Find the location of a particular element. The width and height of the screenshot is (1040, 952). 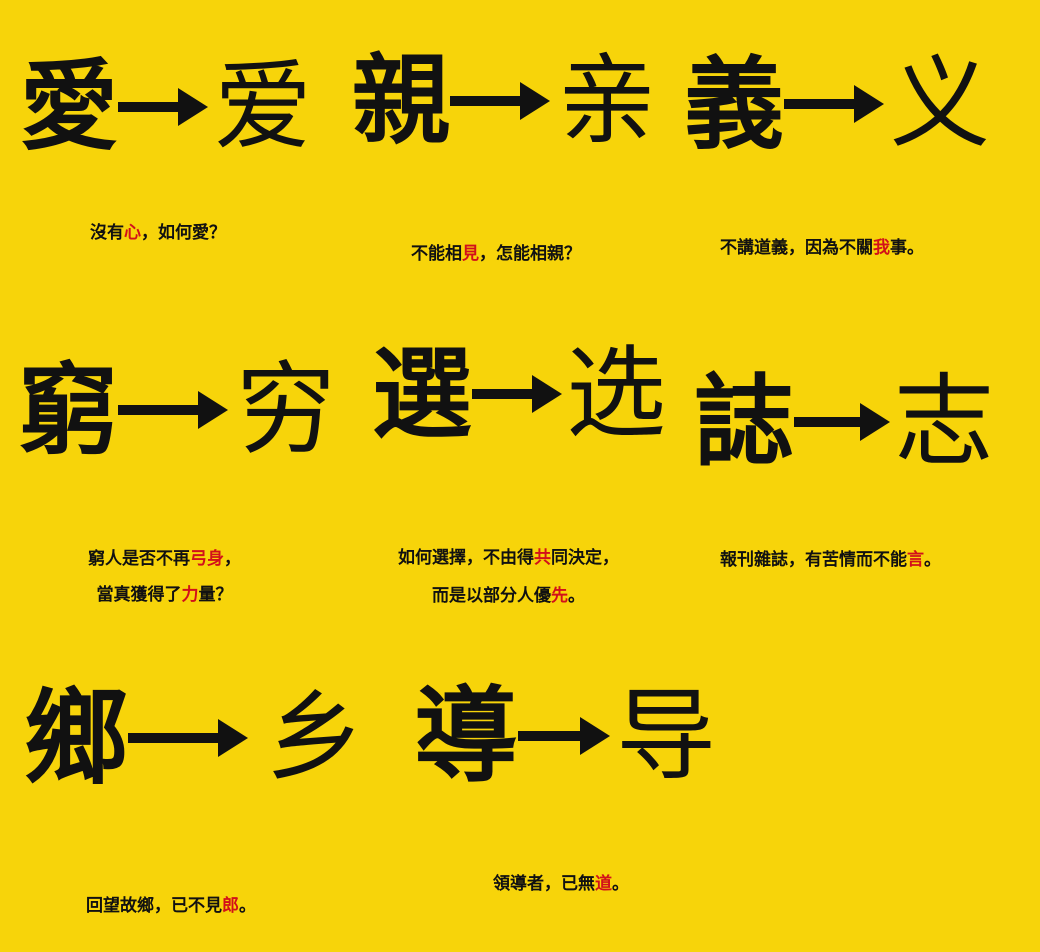

pair-righteousness: 義 义 is located at coordinates (837, 104).